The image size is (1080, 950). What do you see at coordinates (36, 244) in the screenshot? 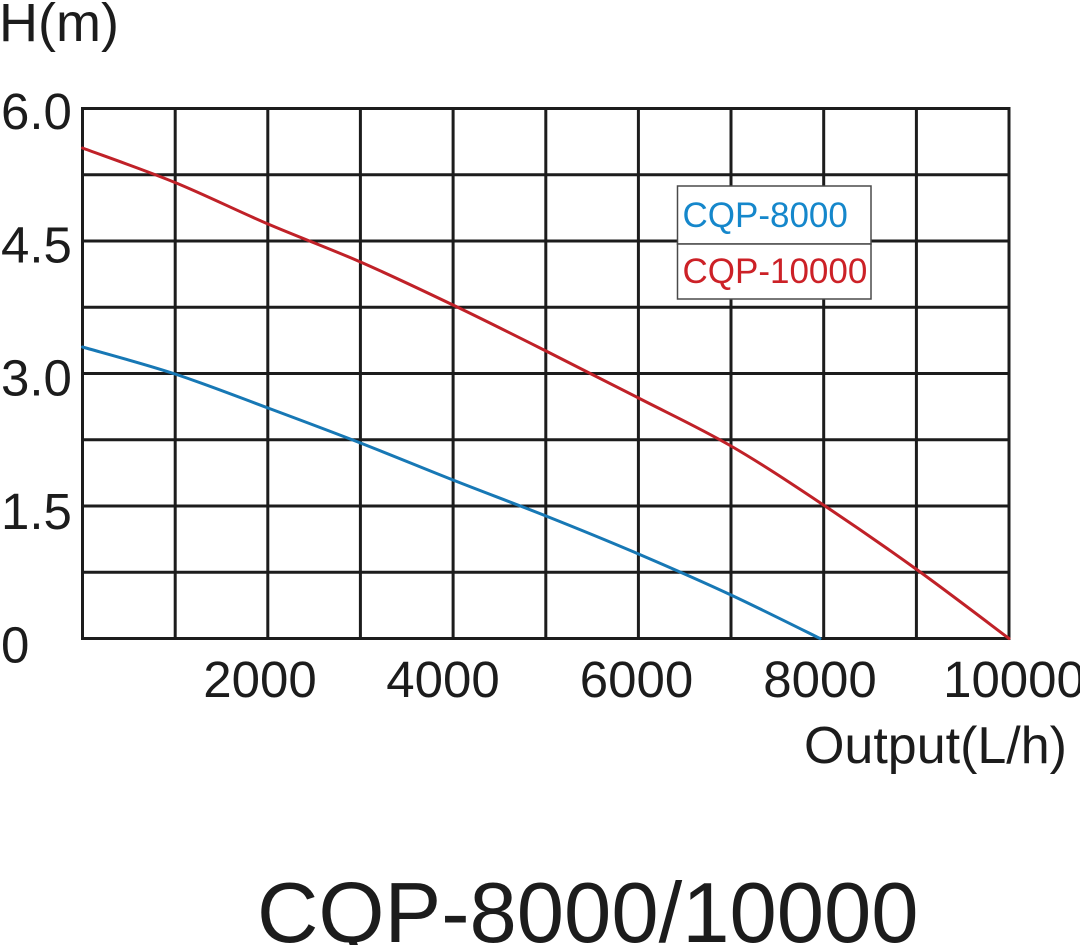
I see `svg-text: 4.5` at bounding box center [36, 244].